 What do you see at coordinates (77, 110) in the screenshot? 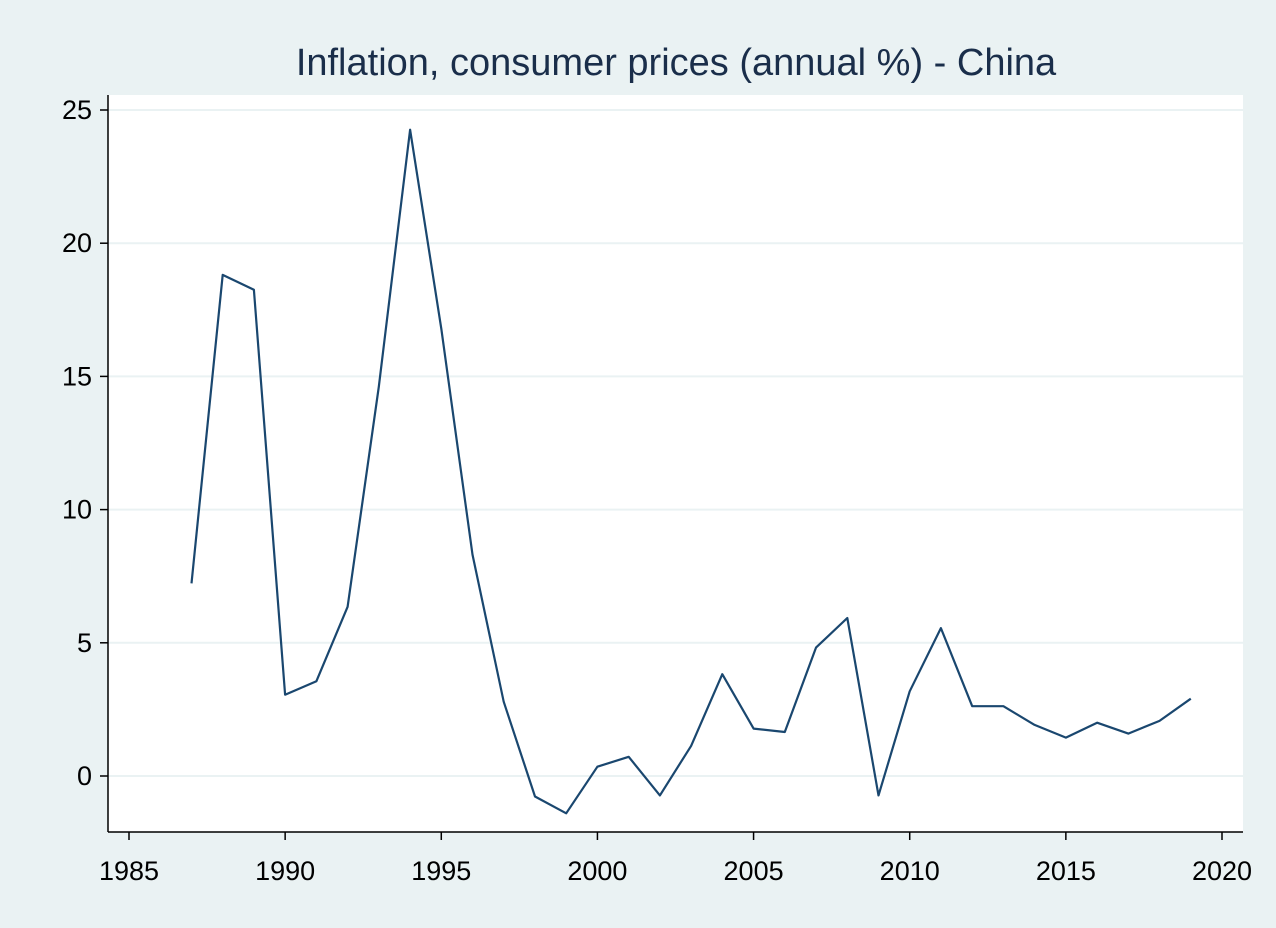
I see `y-tick-label: 25` at bounding box center [77, 110].